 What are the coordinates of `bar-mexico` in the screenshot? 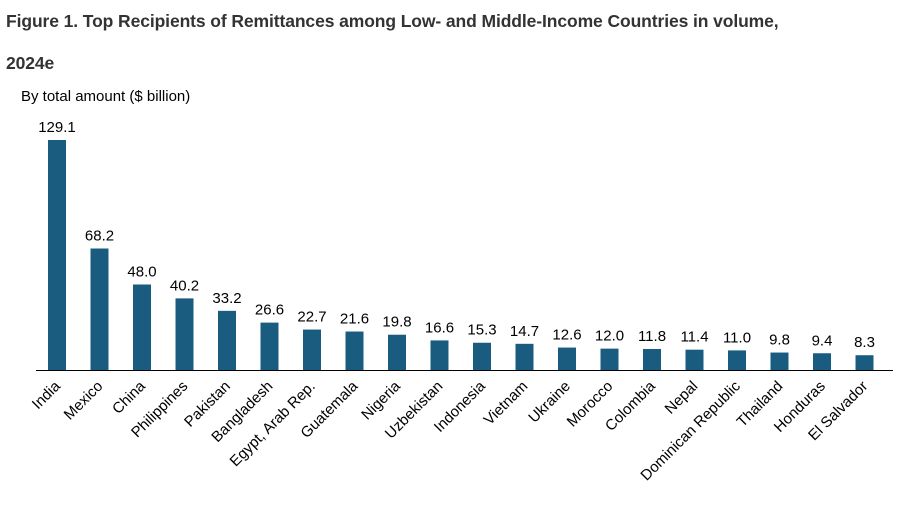 It's located at (99, 309).